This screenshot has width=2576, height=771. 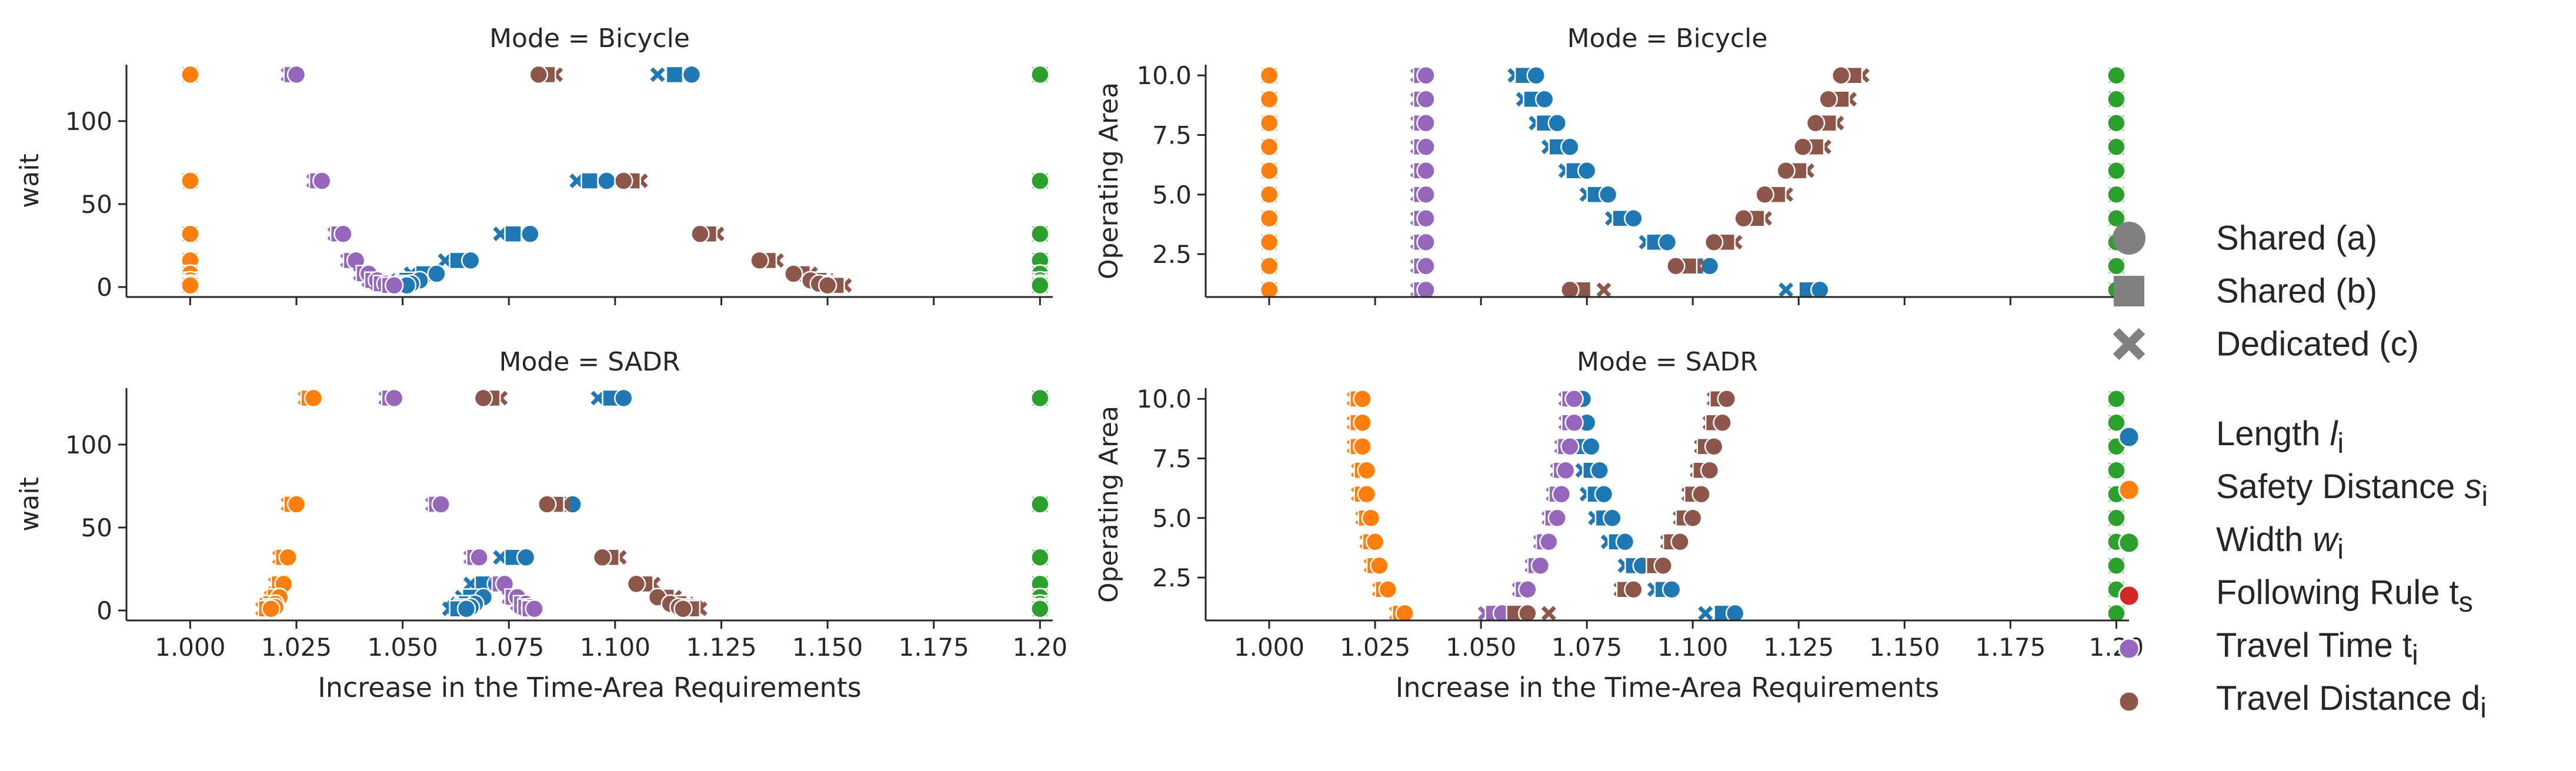 I want to click on y-axis-label: Operating Area, so click(x=1109, y=180).